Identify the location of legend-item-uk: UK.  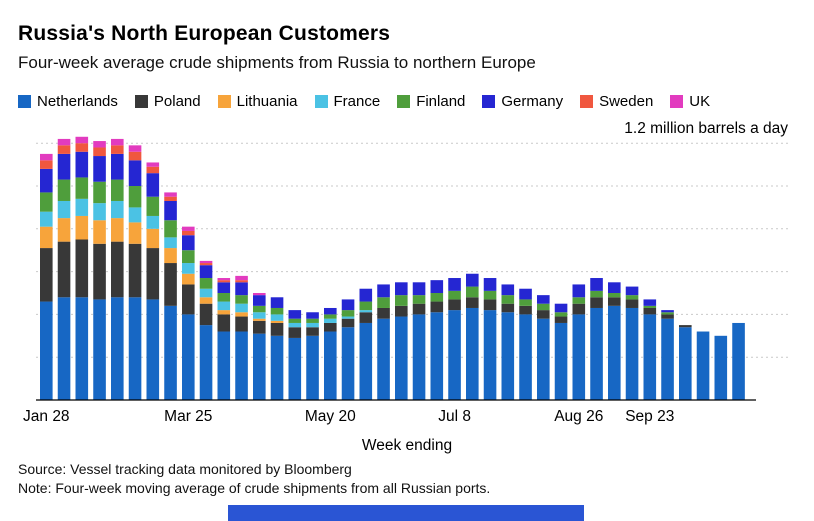
(690, 101).